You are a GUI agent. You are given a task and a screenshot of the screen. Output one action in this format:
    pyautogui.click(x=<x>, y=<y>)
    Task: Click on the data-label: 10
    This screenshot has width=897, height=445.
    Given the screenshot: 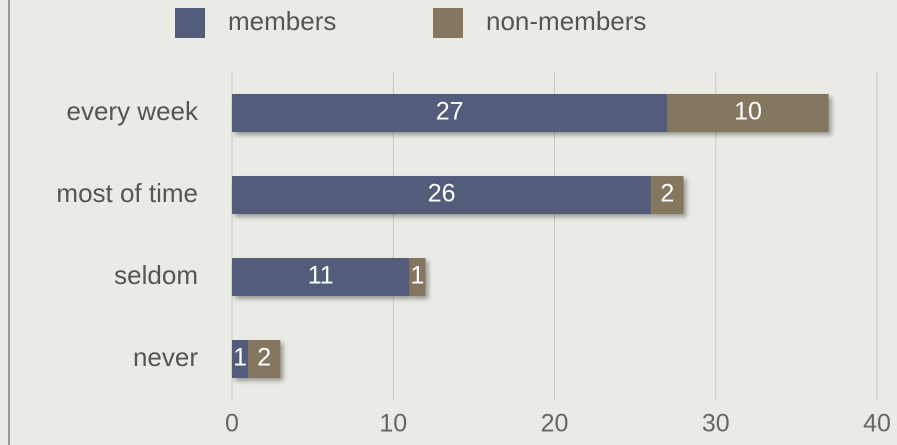 What is the action you would take?
    pyautogui.click(x=748, y=112)
    